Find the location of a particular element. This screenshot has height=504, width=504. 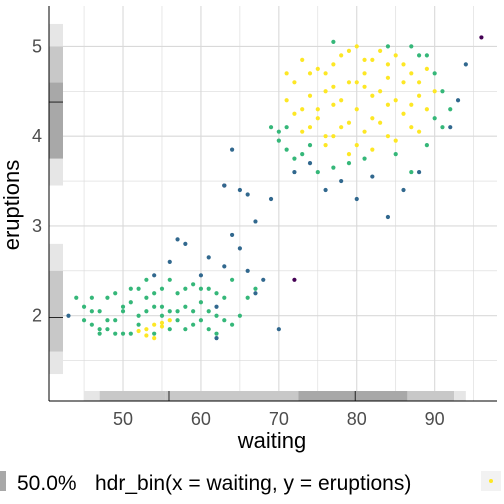

y-tick-label: 2 is located at coordinates (37, 316).